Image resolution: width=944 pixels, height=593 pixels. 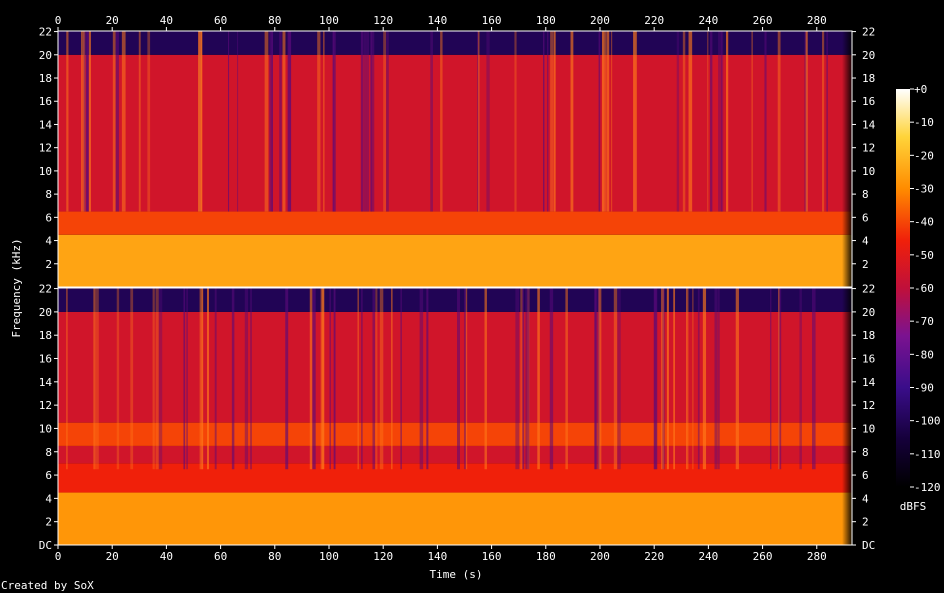 I want to click on channel-1-y-tick-label: 20, so click(x=45, y=55).